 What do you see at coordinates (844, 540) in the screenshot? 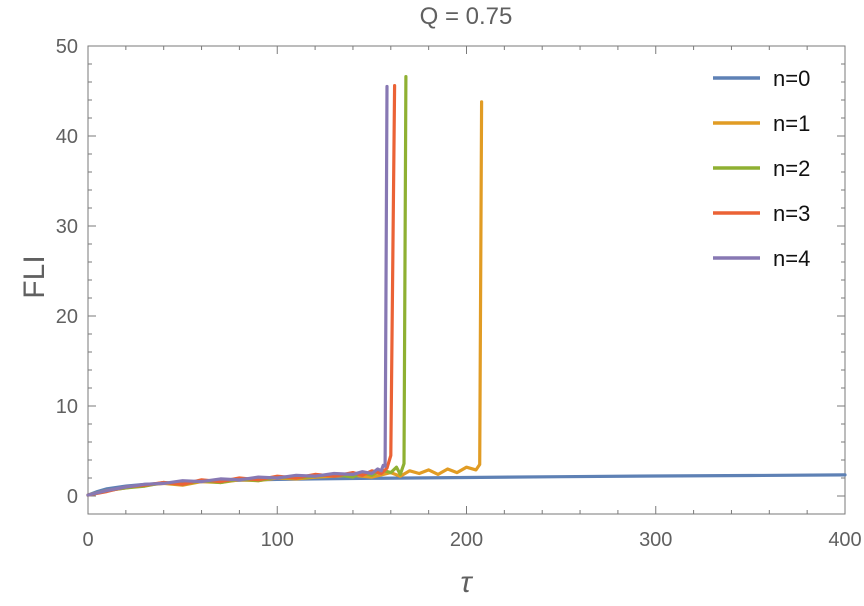
I see `x-tick-label: 400` at bounding box center [844, 540].